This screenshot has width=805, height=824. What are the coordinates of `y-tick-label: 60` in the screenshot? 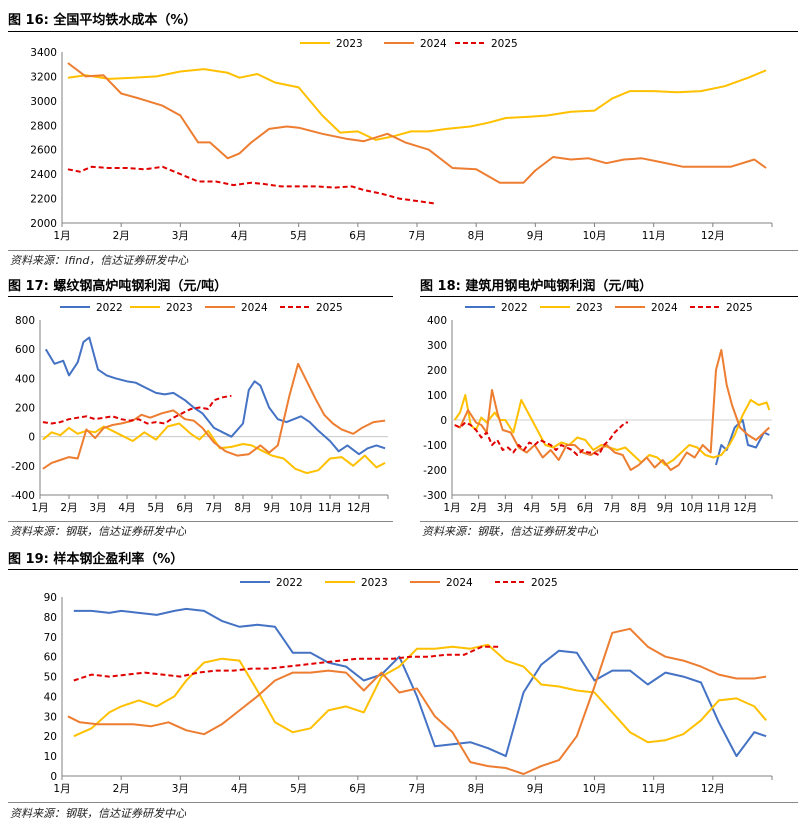 It's located at (50, 658).